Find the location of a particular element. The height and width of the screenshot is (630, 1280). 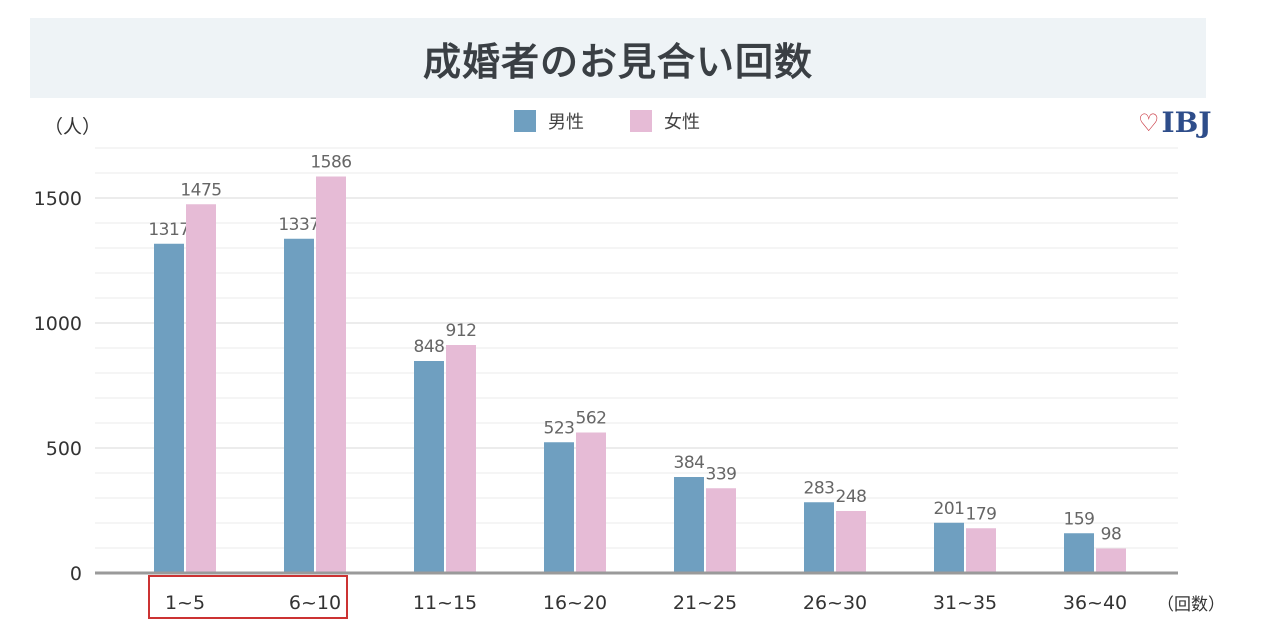

data-label: 523 is located at coordinates (559, 428).